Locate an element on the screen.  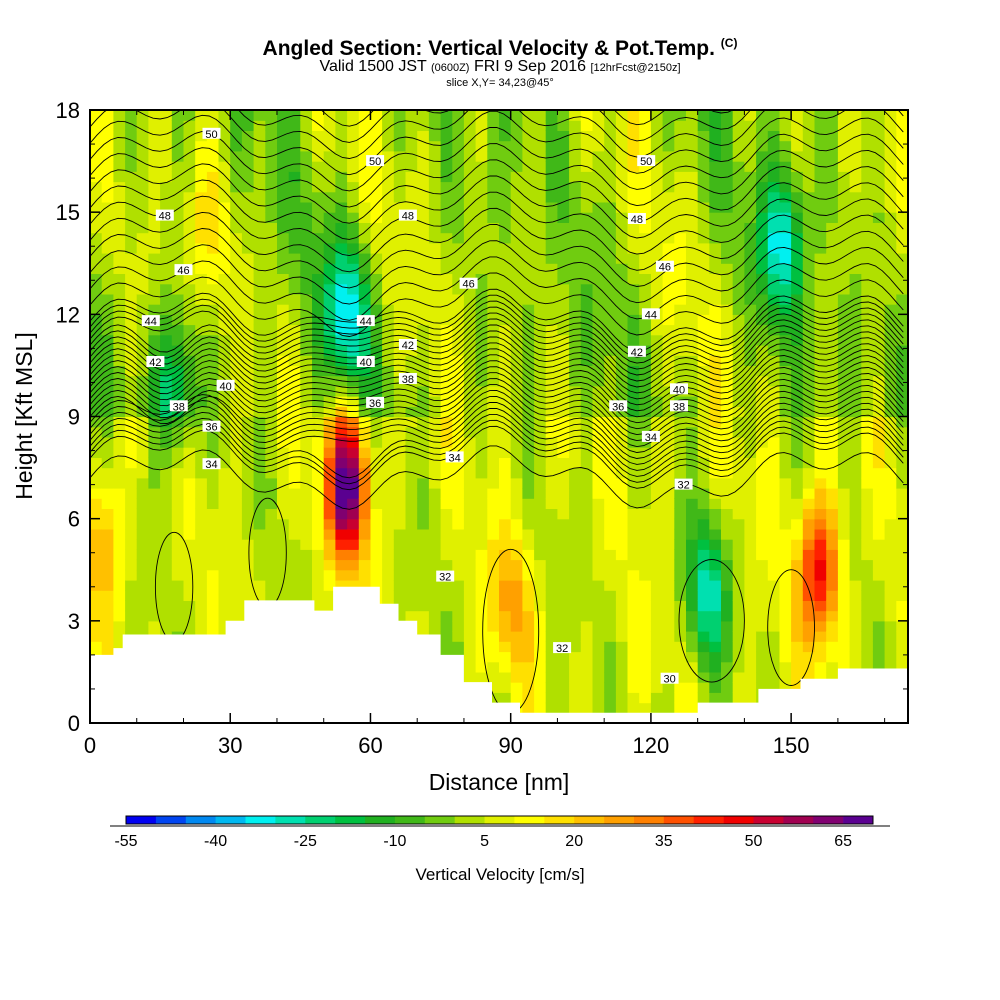
contour-label: 44 is located at coordinates (366, 322).